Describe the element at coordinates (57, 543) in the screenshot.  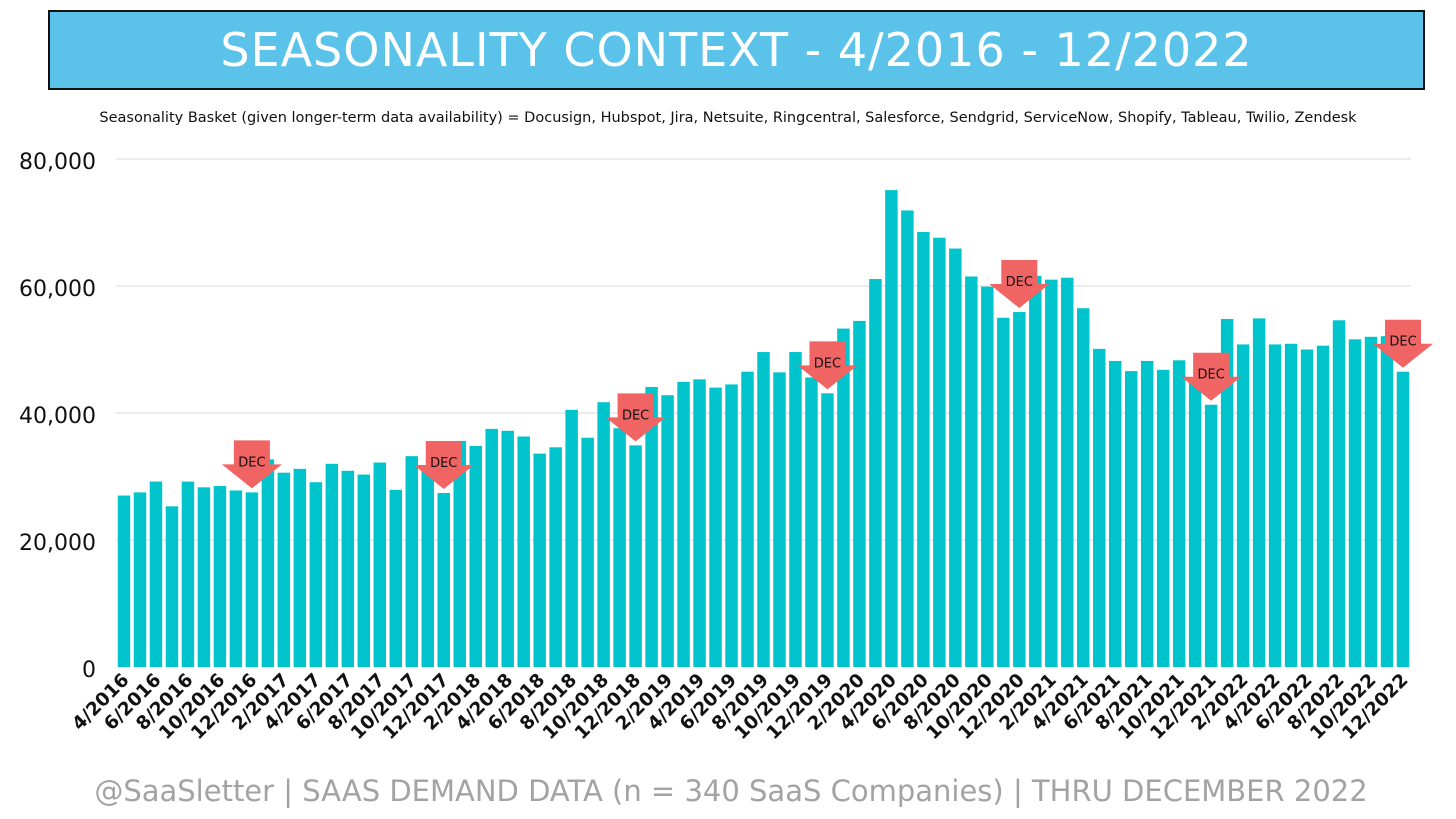
I see `y-tick-label: 20,000` at that location.